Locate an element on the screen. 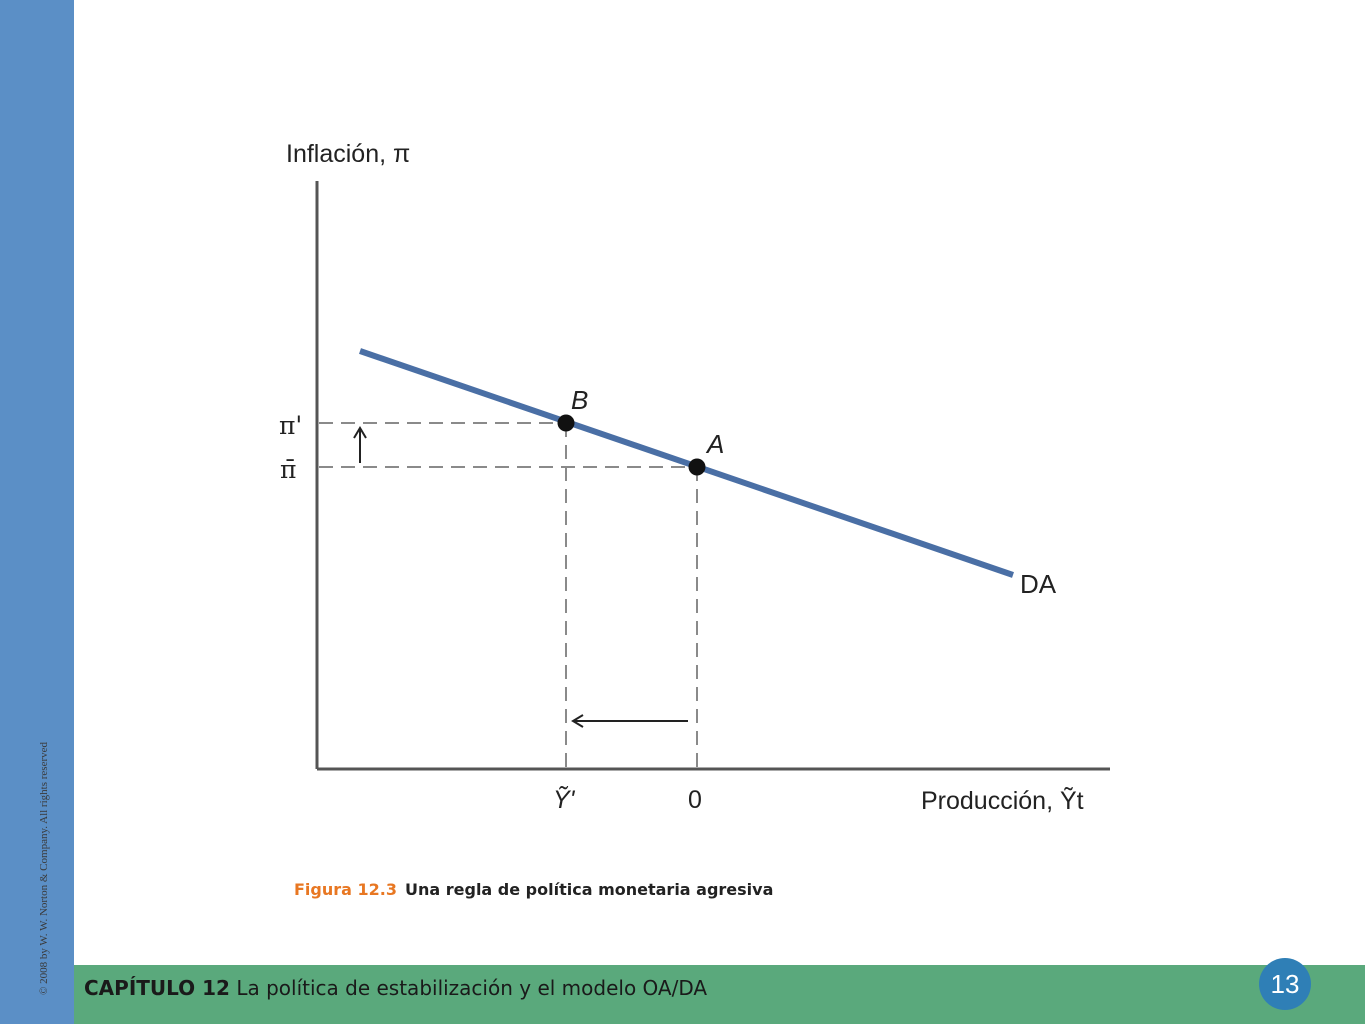 The height and width of the screenshot is (1024, 1365). x-axis-label: Producción, Ỹt is located at coordinates (1002, 800).